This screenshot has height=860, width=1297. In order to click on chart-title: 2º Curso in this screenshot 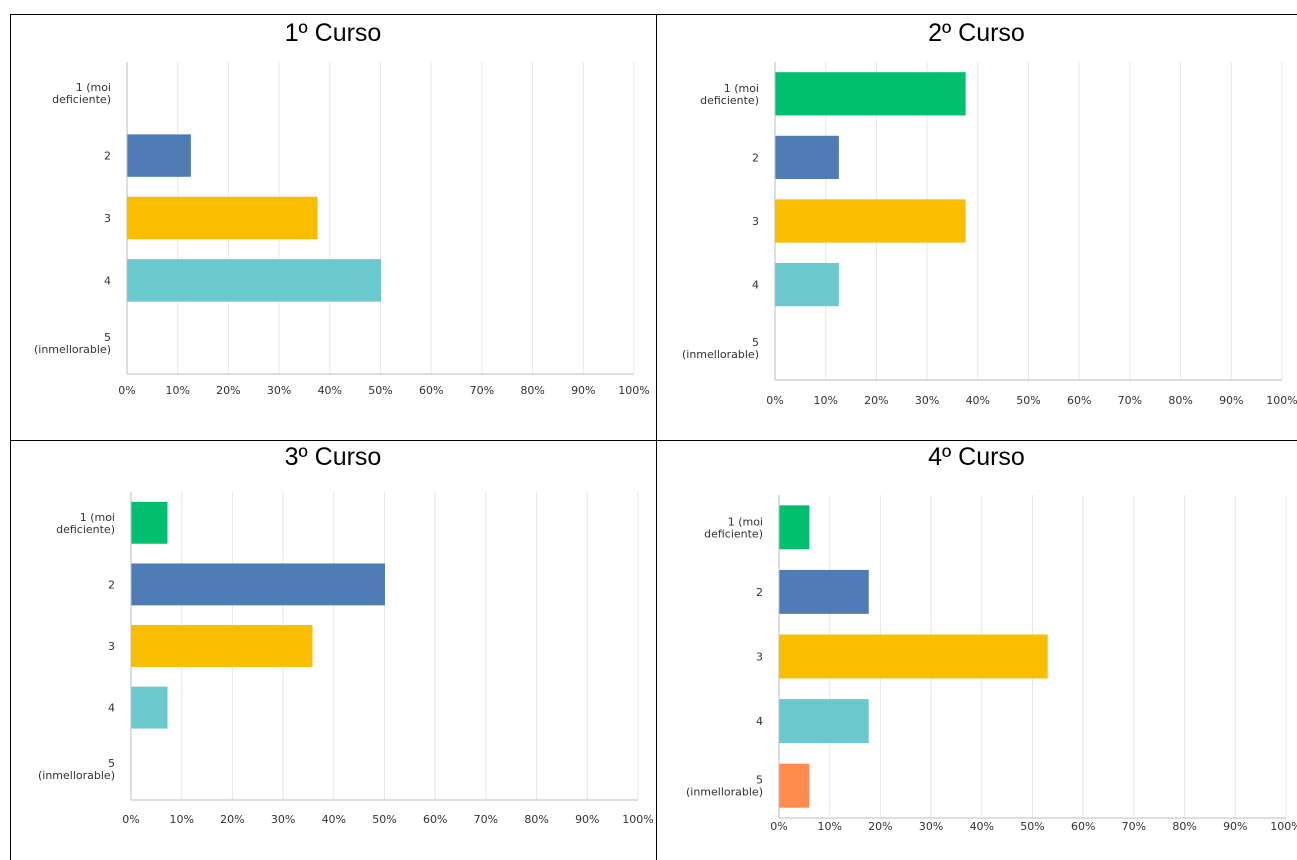, I will do `click(976, 33)`.